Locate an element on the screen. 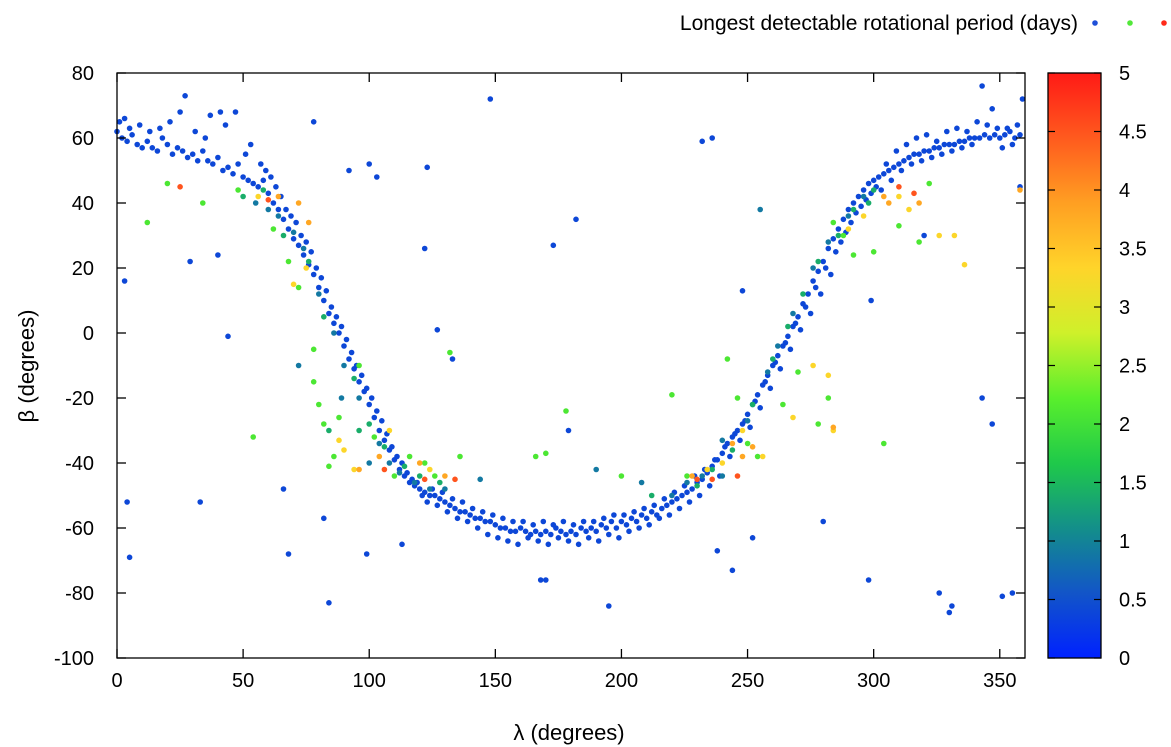 The width and height of the screenshot is (1171, 747). colorbar-tick-label: 2.5 is located at coordinates (1133, 367).